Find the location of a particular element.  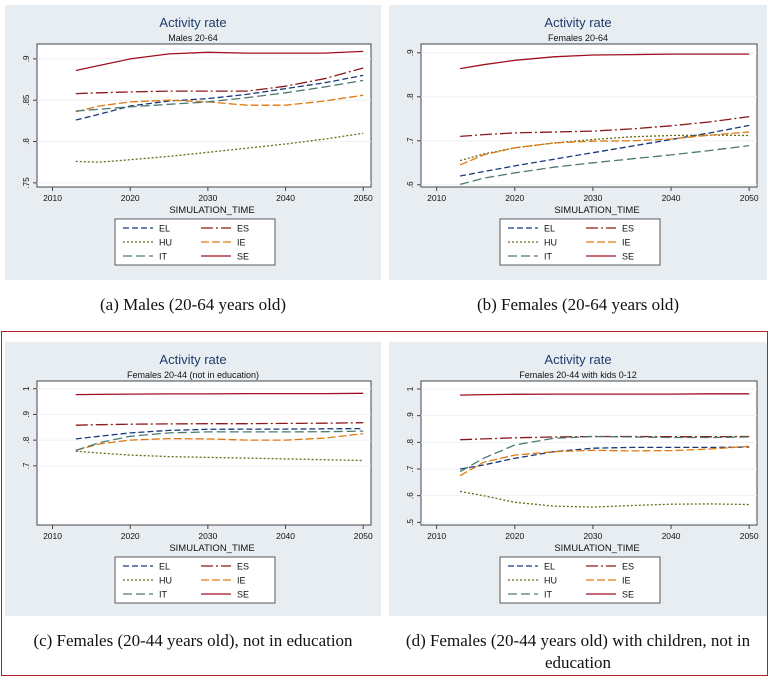

chart-subtitle: Females 20-64 is located at coordinates (578, 38).